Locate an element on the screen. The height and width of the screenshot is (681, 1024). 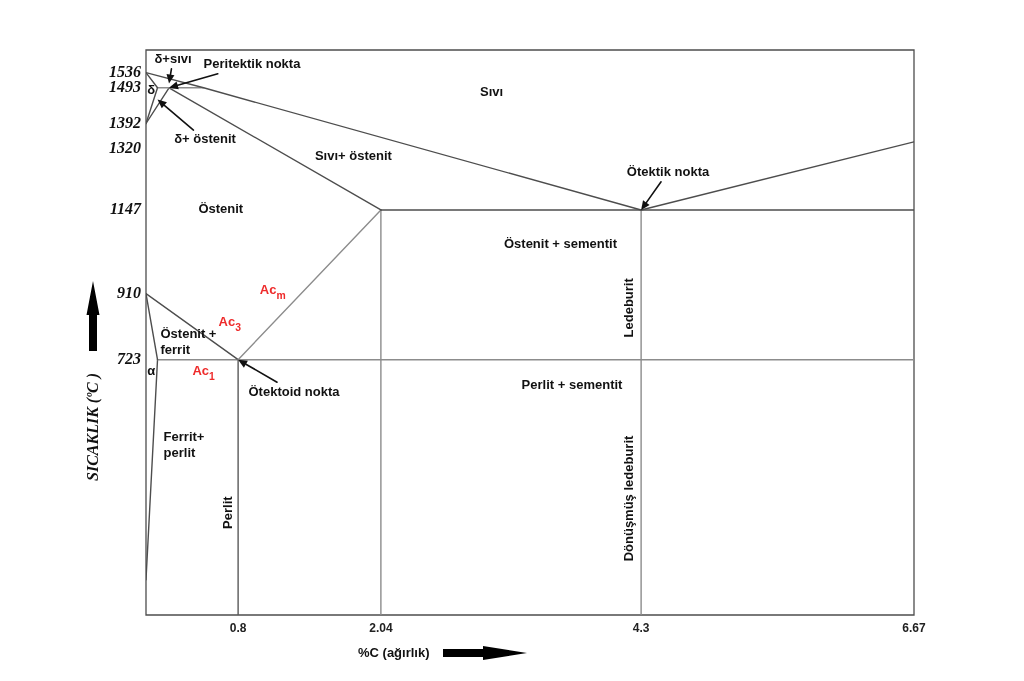
y-tick-label: 1147 is located at coordinates (125, 209).